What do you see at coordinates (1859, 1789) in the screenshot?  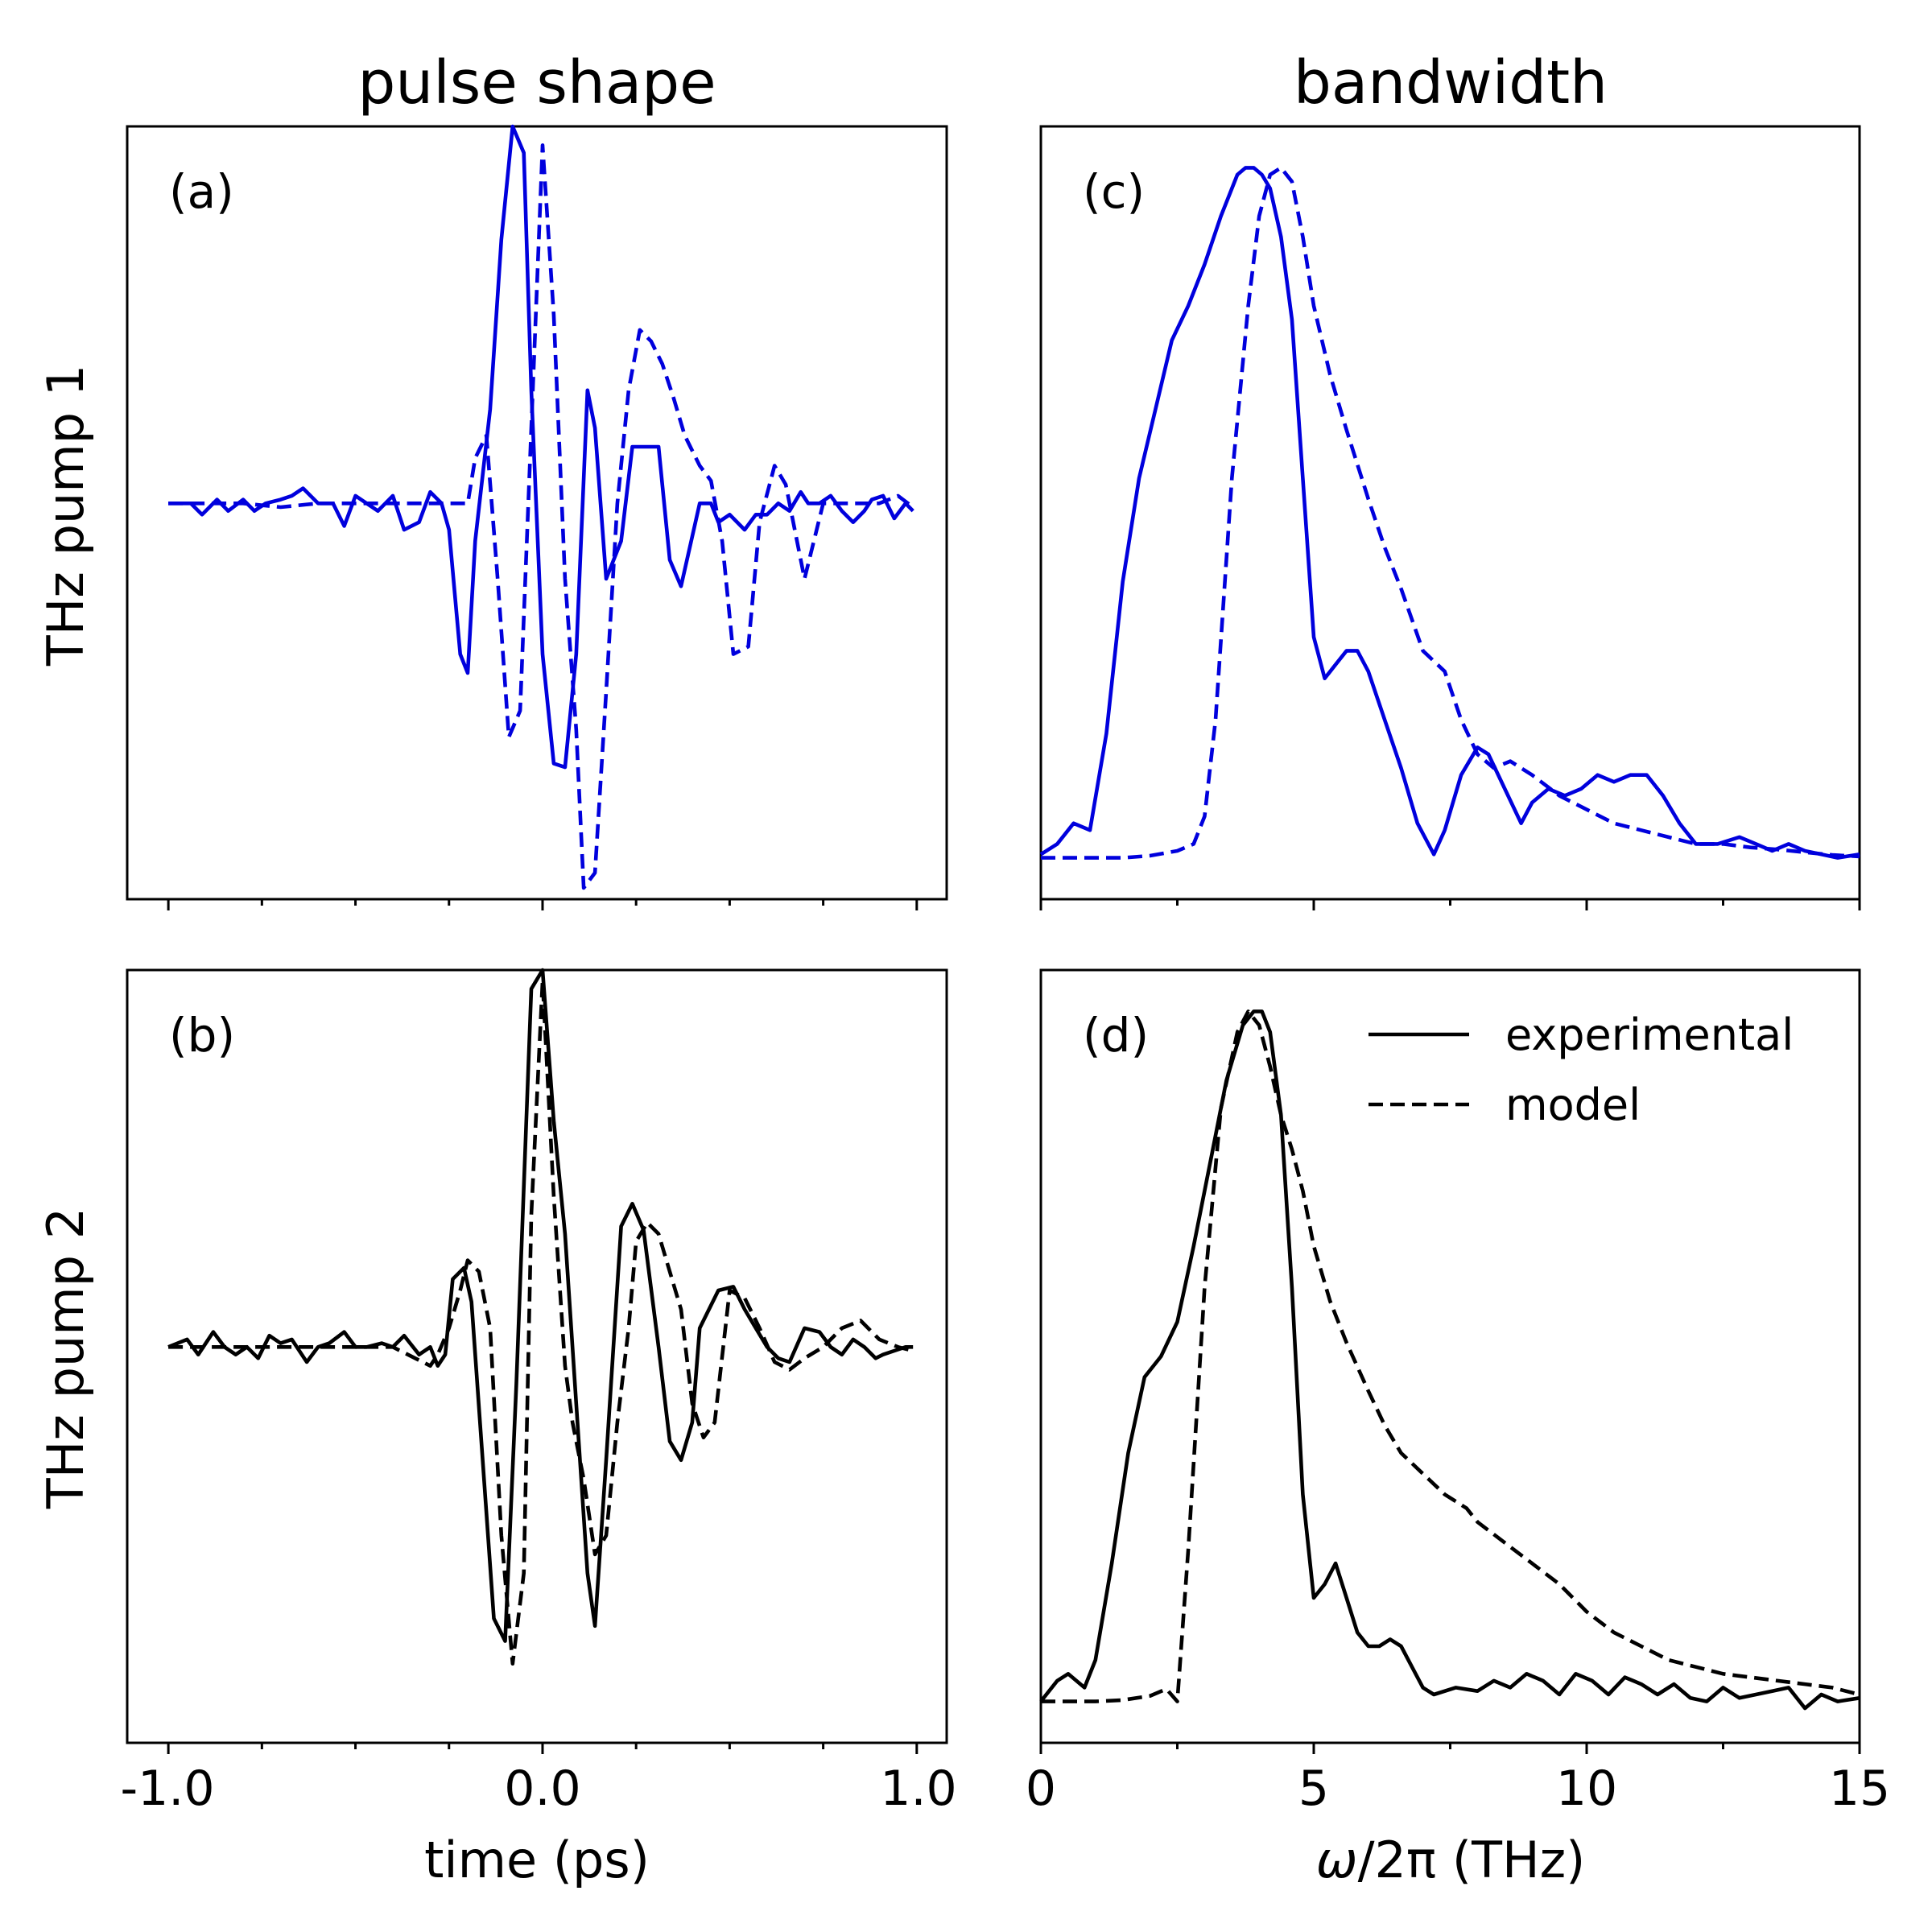 I see `xtick-label-freq-15: 15` at bounding box center [1859, 1789].